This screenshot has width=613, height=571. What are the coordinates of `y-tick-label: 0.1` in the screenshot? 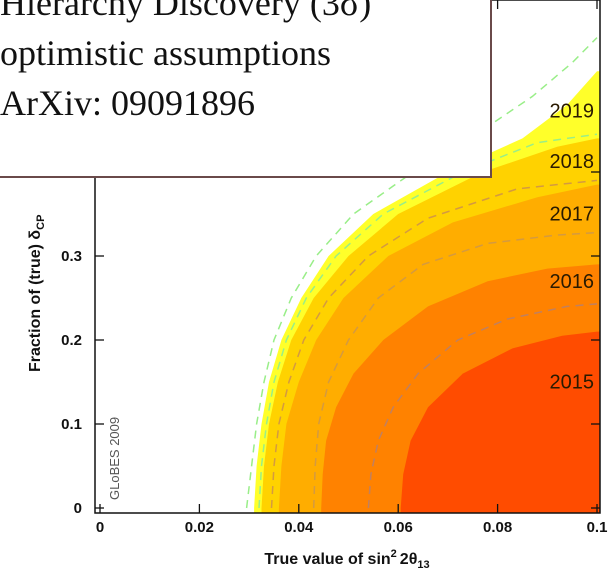 It's located at (71, 424).